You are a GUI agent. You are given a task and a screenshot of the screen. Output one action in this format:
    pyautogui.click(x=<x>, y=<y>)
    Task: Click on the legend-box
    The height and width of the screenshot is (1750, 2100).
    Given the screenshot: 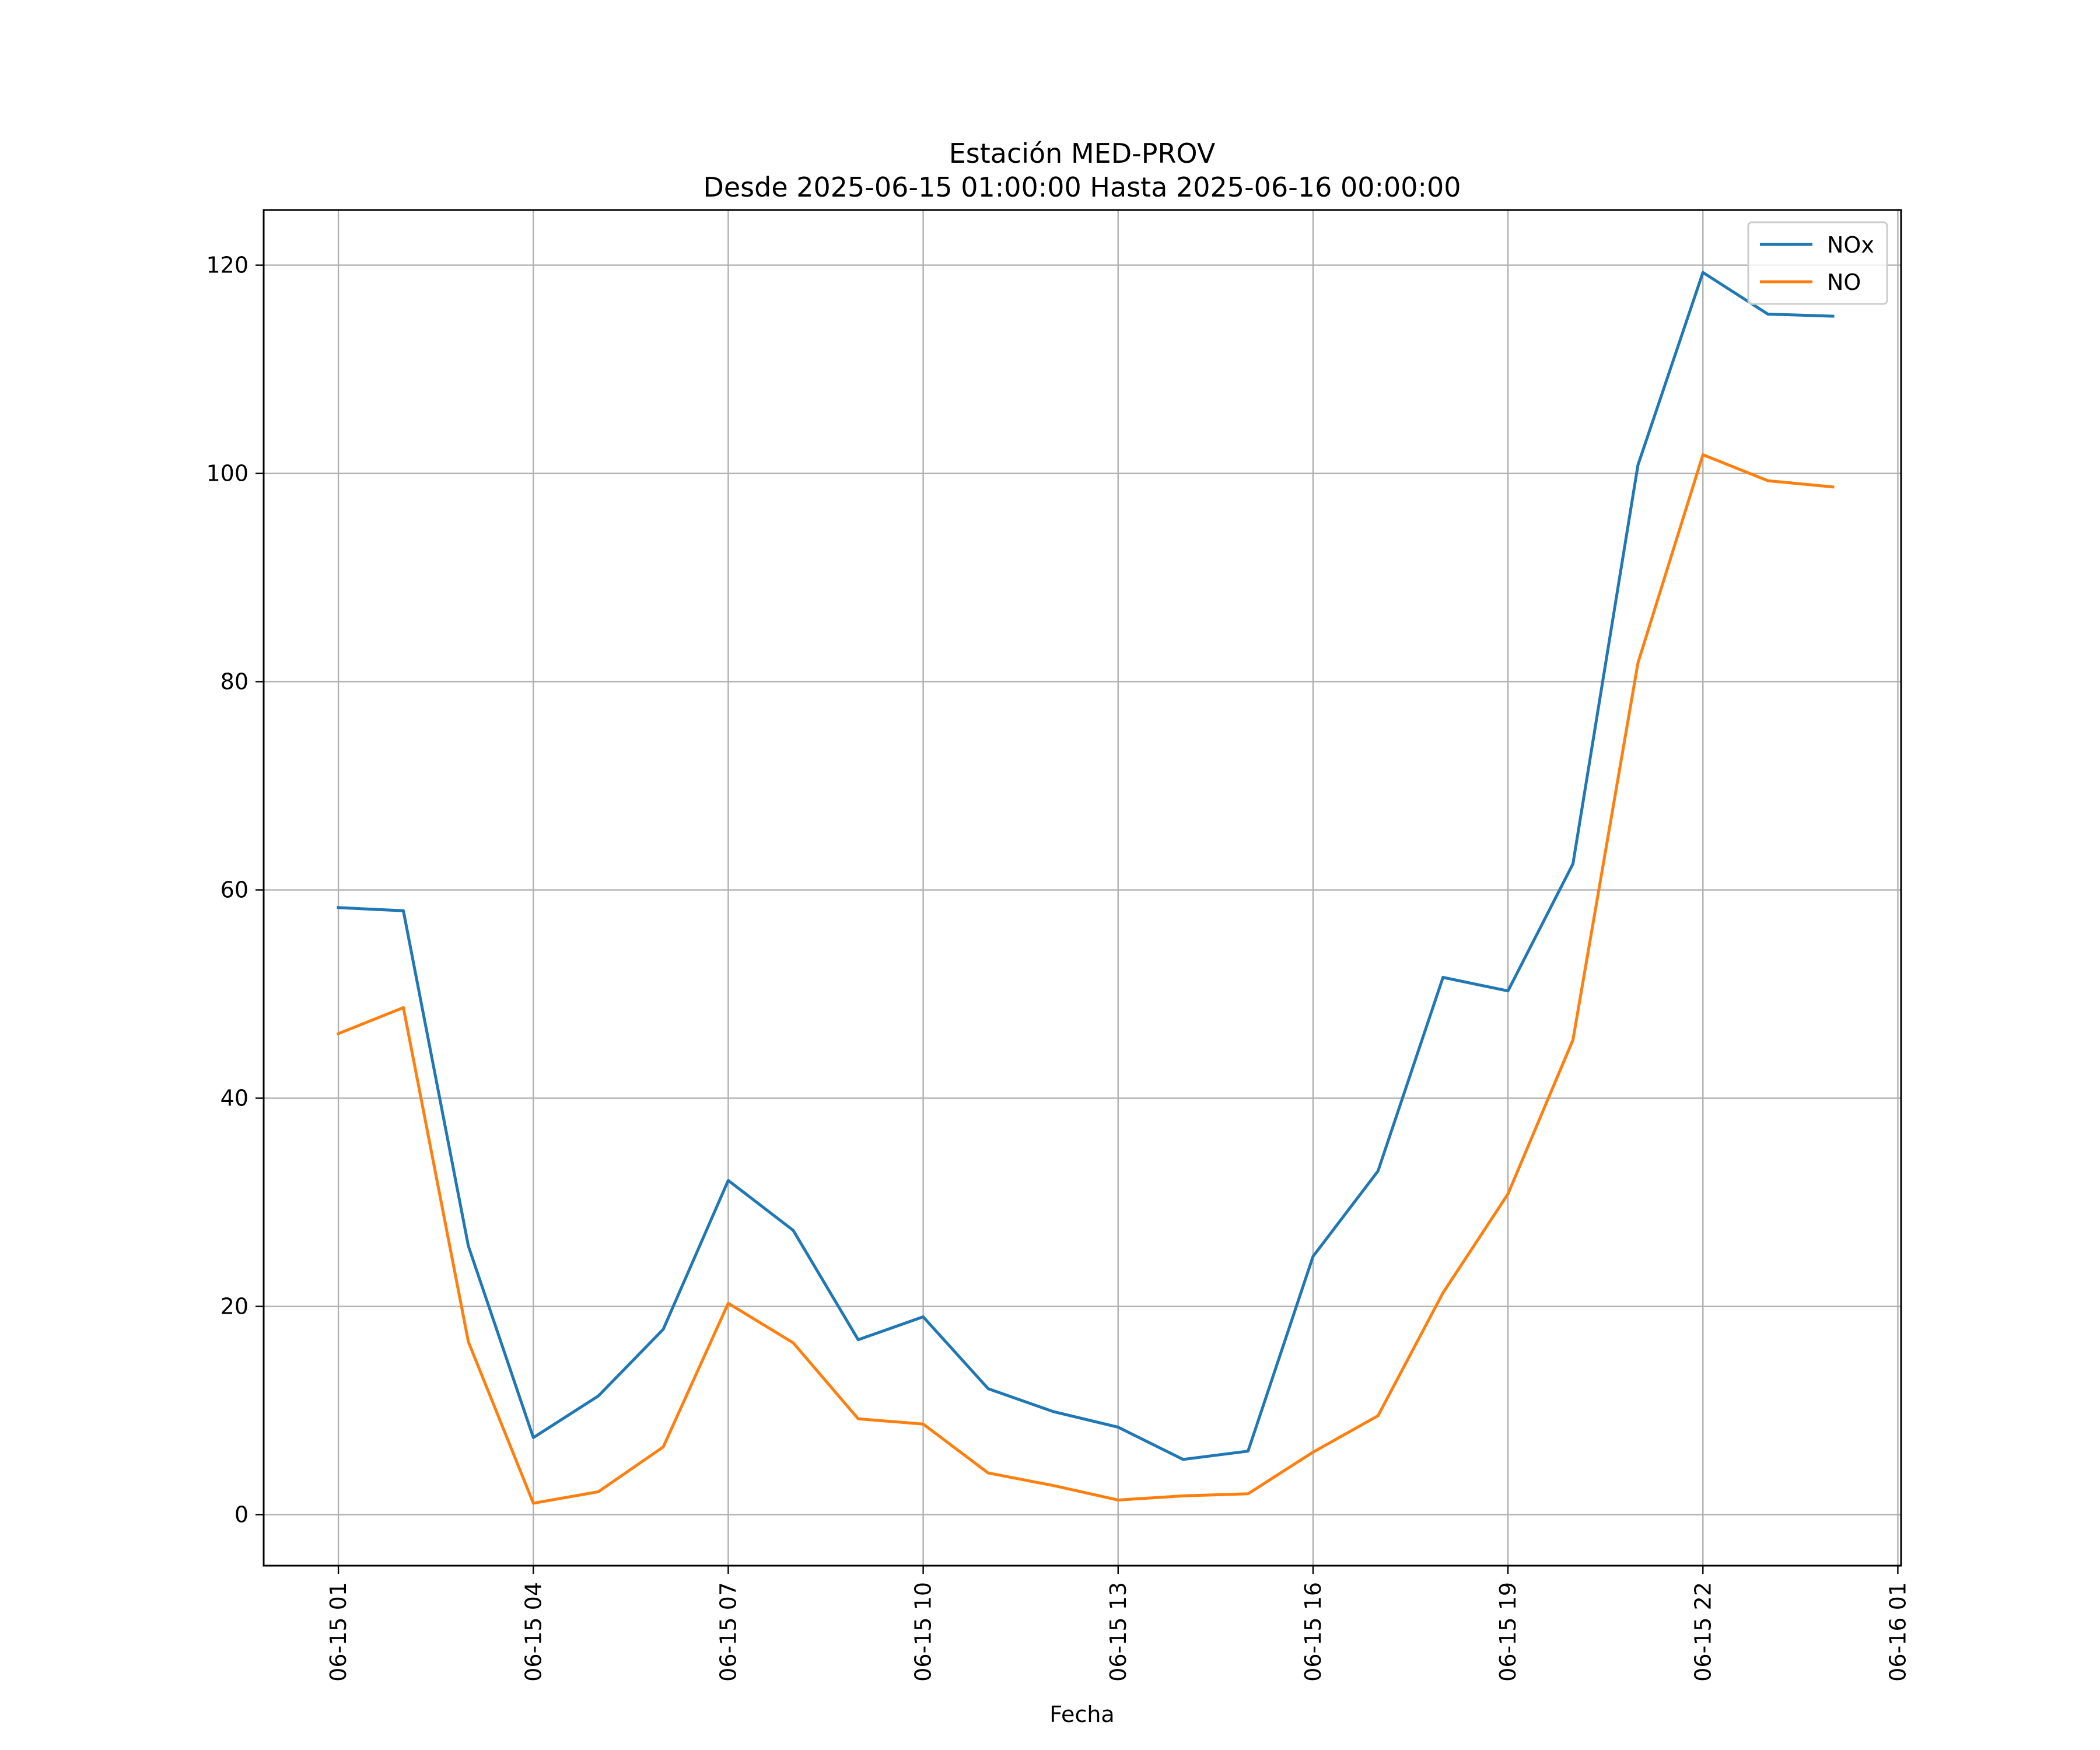 What is the action you would take?
    pyautogui.click(x=1817, y=263)
    